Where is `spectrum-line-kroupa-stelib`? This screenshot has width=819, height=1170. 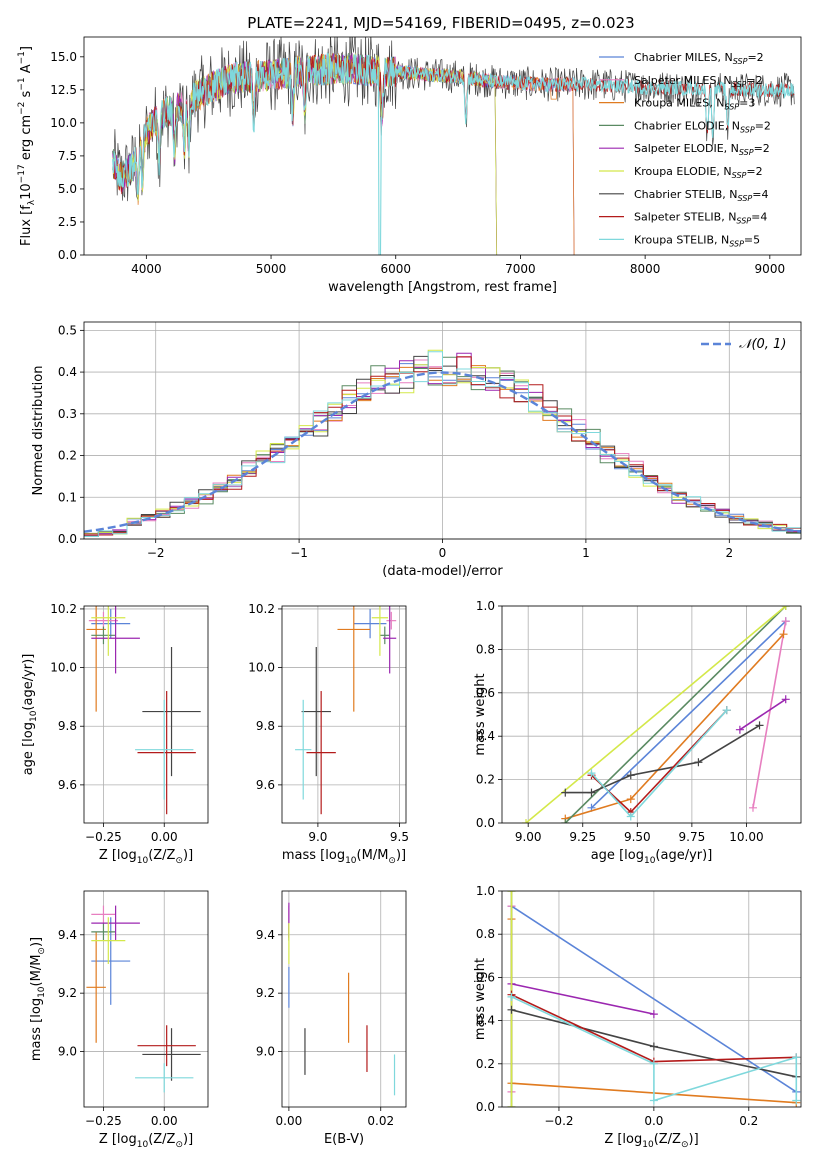 spectrum-line-kroupa-stelib is located at coordinates (453, 153).